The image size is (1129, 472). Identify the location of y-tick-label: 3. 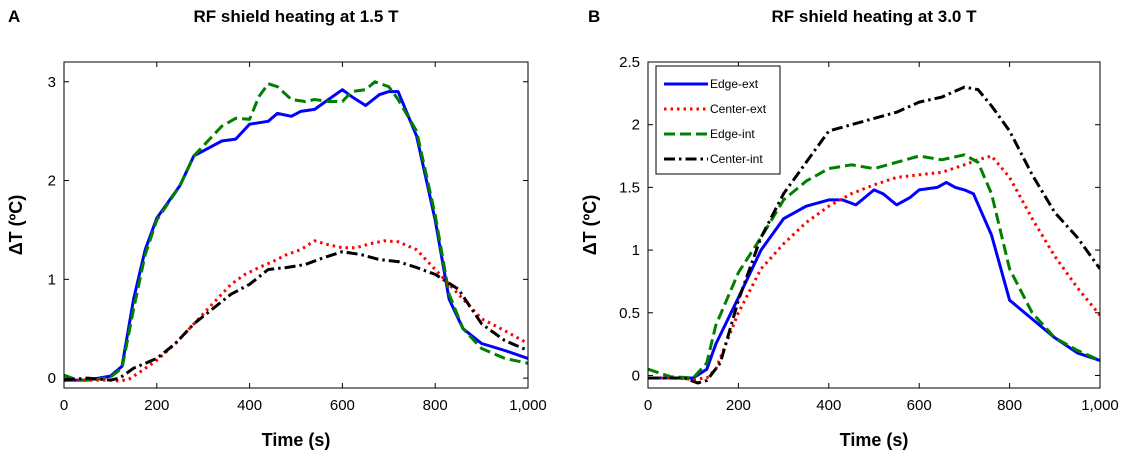
(52, 82).